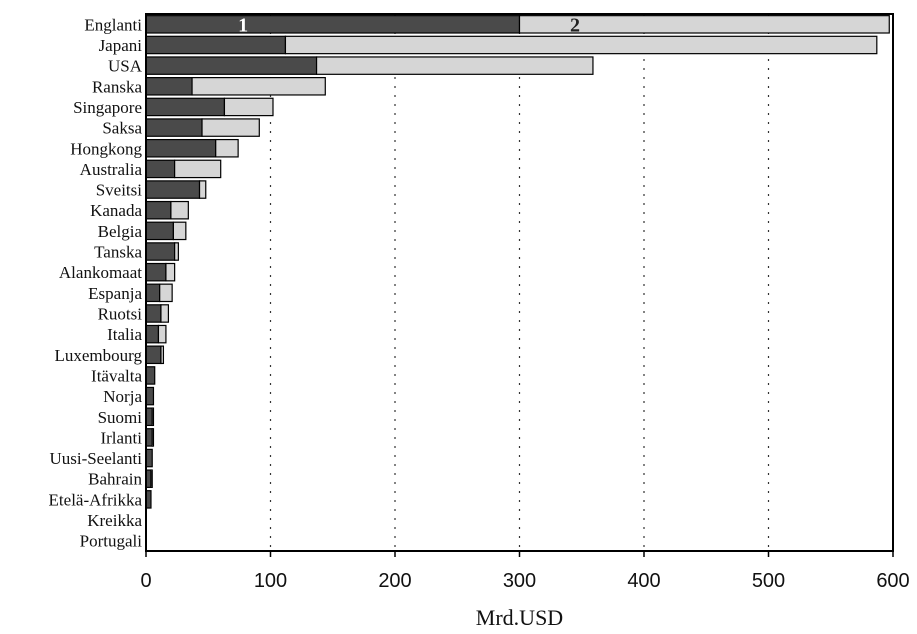  What do you see at coordinates (122, 396) in the screenshot?
I see `category-label: Norja` at bounding box center [122, 396].